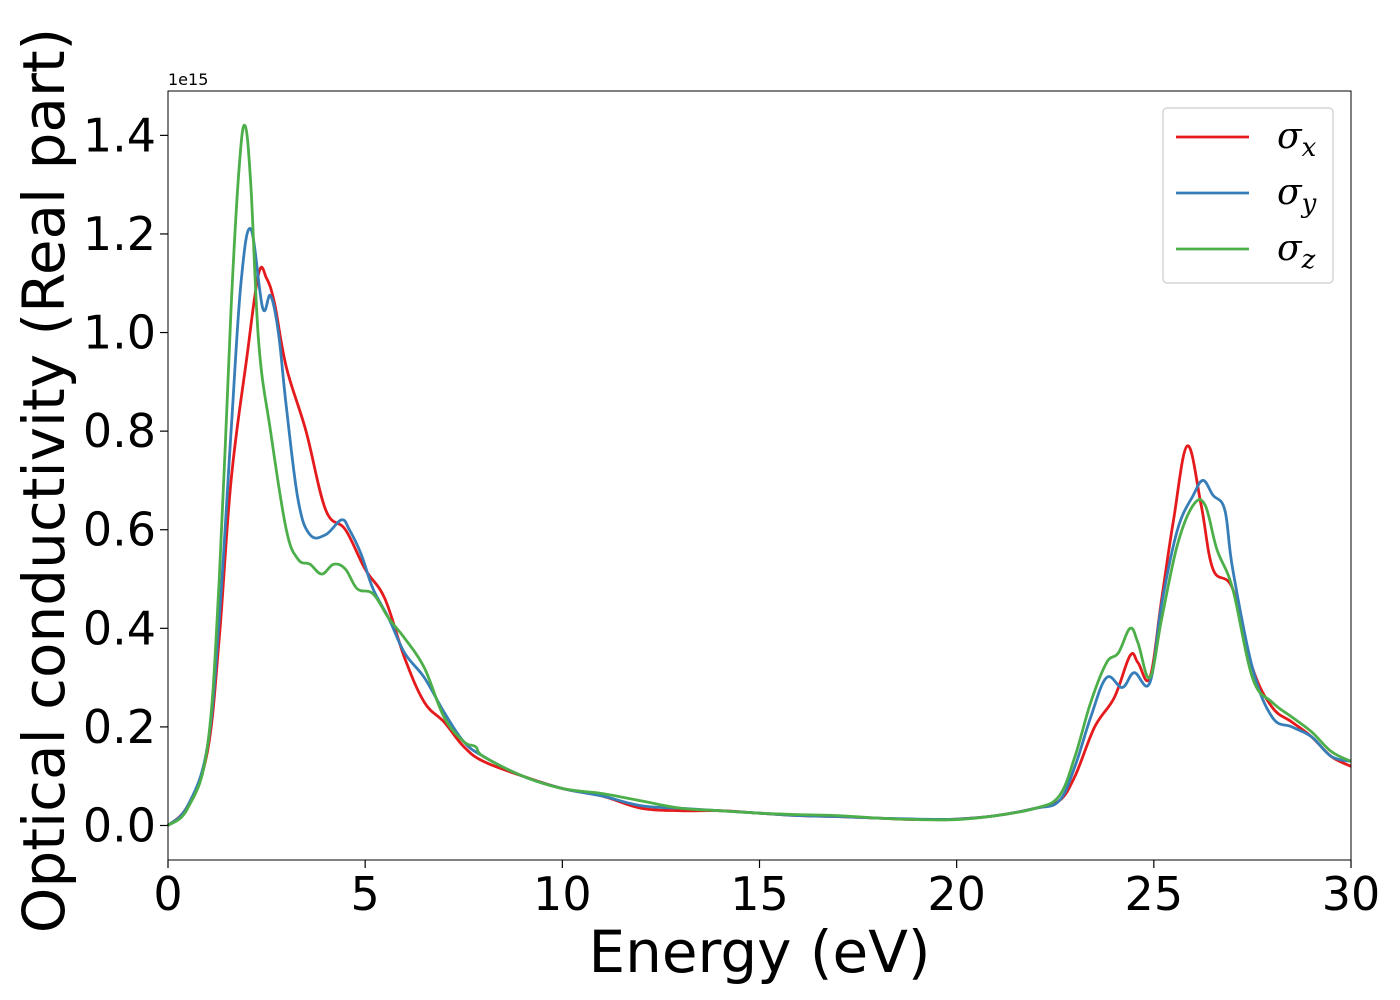 Image resolution: width=1400 pixels, height=1000 pixels. Describe the element at coordinates (119, 234) in the screenshot. I see `y-tick-label: 1.2` at that location.